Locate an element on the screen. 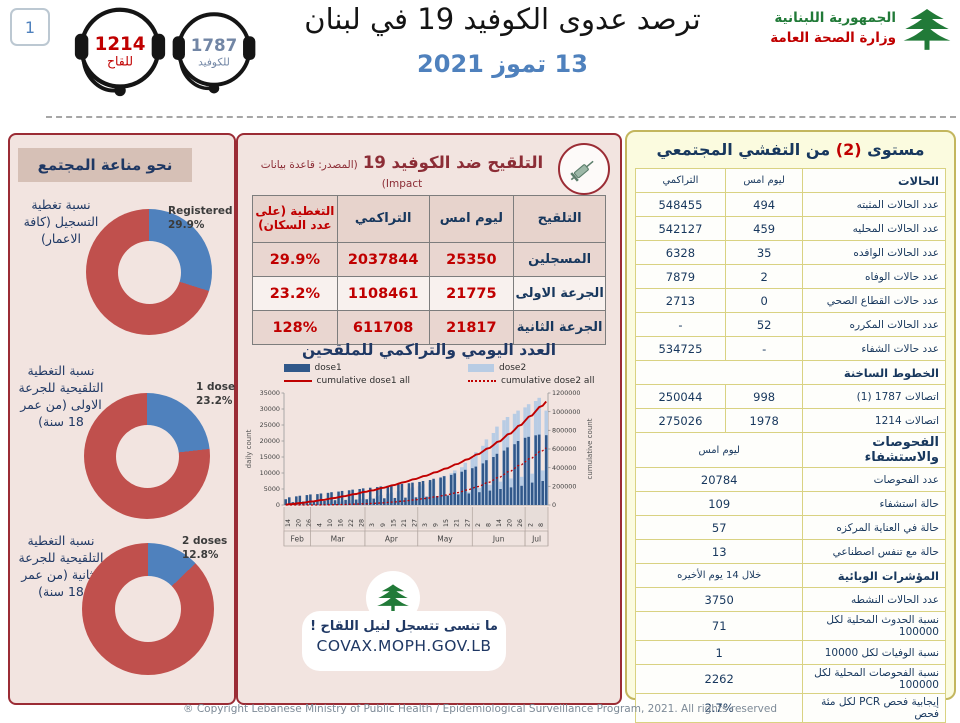  row-label: عدد حالات القطاع الصحي is located at coordinates (874, 301).